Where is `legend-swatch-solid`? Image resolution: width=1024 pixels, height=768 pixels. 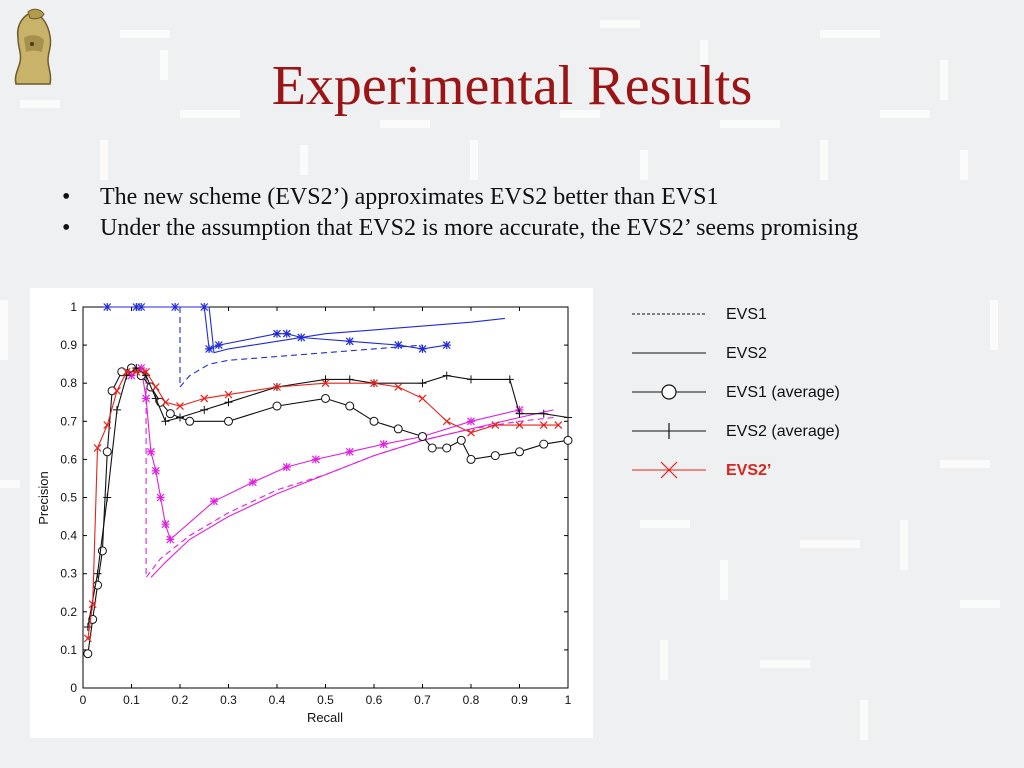 legend-swatch-solid is located at coordinates (669, 353).